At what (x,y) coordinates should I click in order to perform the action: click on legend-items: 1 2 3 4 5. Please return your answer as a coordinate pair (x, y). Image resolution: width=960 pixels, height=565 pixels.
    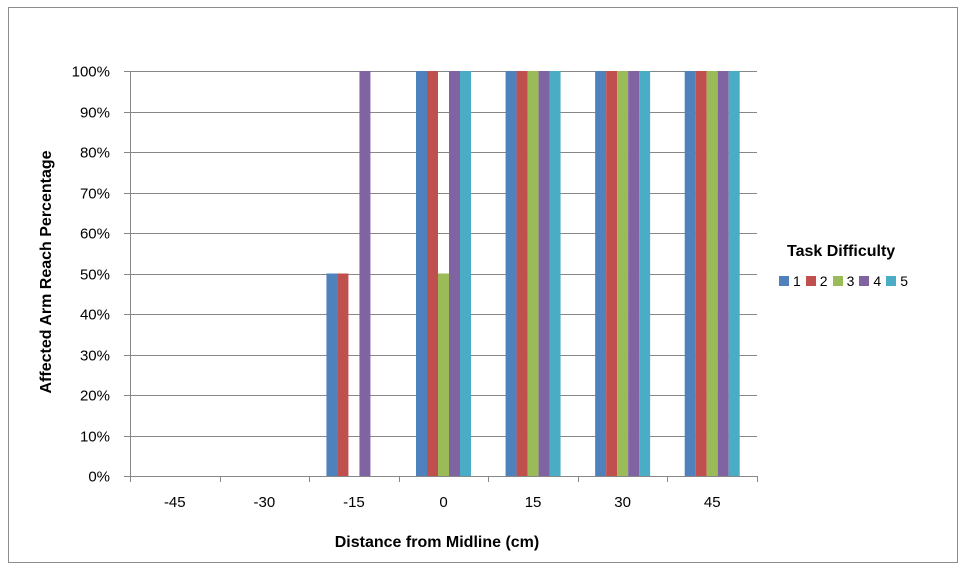
    Looking at the image, I should click on (866, 281).